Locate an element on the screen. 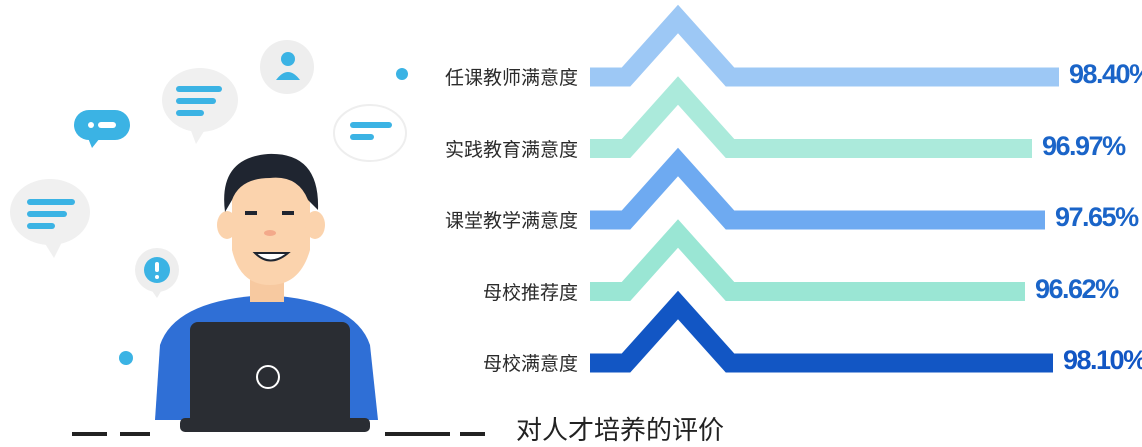 The height and width of the screenshot is (447, 1142). category-label: 课堂教学满意度 is located at coordinates (511, 221).